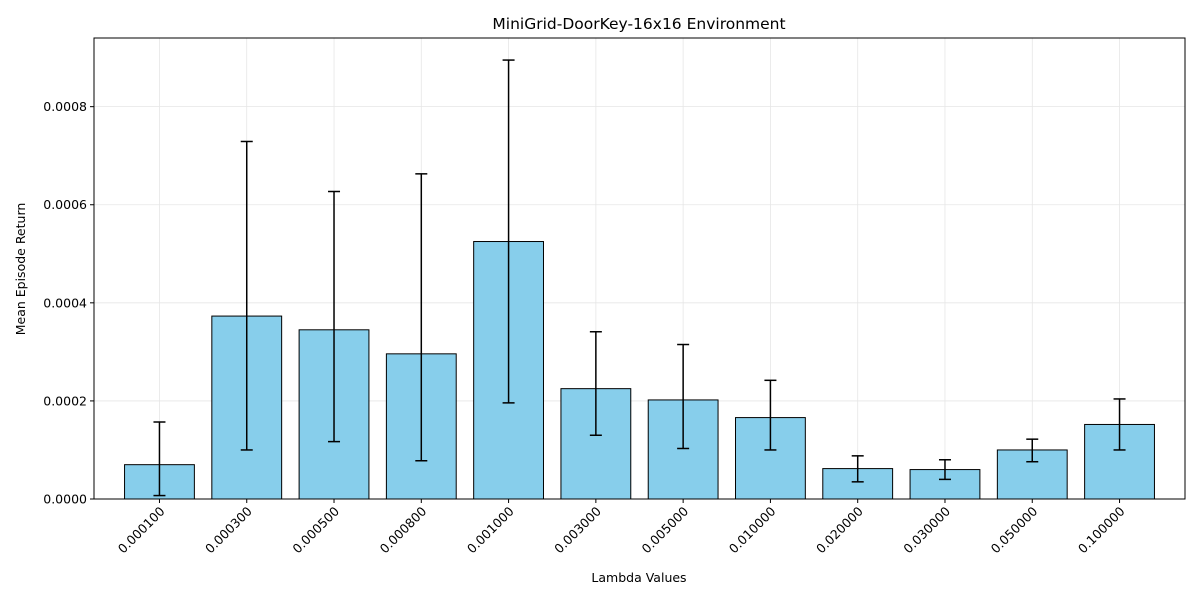 The width and height of the screenshot is (1200, 600). What do you see at coordinates (65, 204) in the screenshot?
I see `y-tick-label: 0.0006` at bounding box center [65, 204].